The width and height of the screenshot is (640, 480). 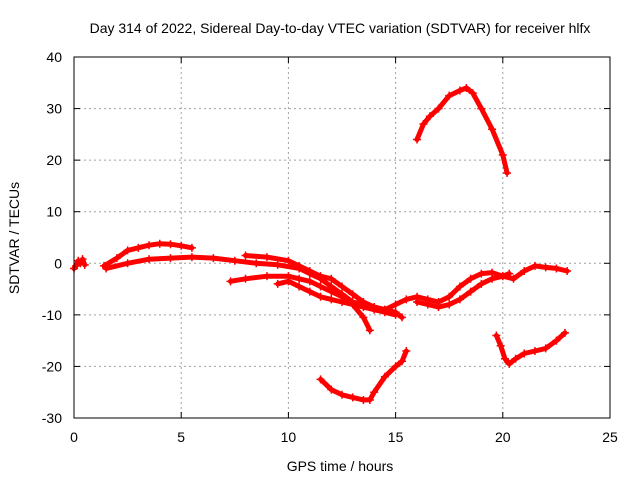 I want to click on x-tick-label: 10, so click(x=289, y=437).